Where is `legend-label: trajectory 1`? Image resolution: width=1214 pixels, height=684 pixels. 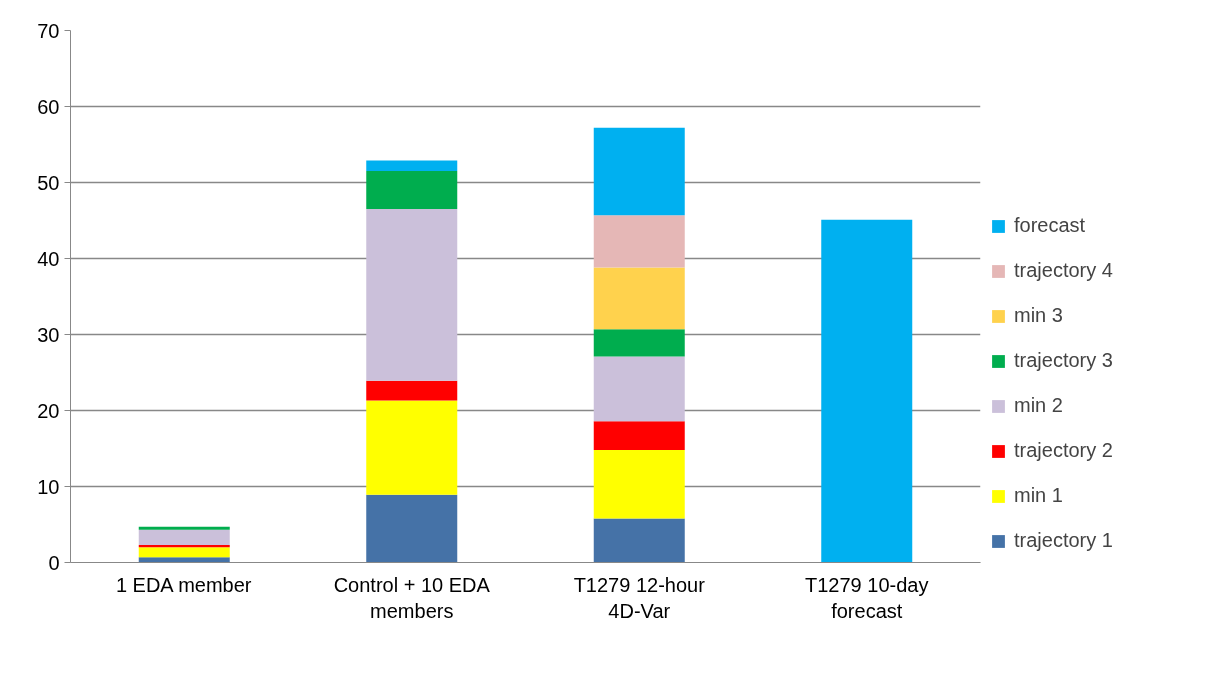 legend-label: trajectory 1 is located at coordinates (1063, 540).